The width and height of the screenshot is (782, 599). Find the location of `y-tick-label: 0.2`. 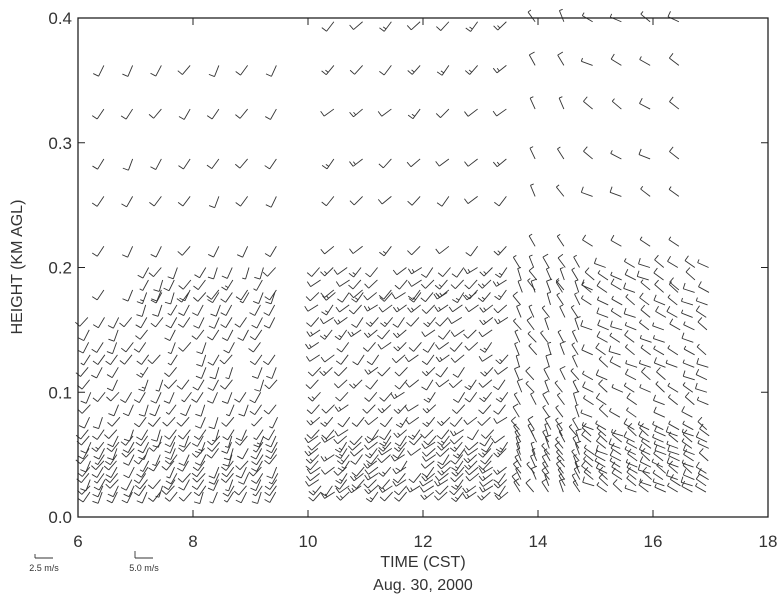

y-tick-label: 0.2 is located at coordinates (60, 268).